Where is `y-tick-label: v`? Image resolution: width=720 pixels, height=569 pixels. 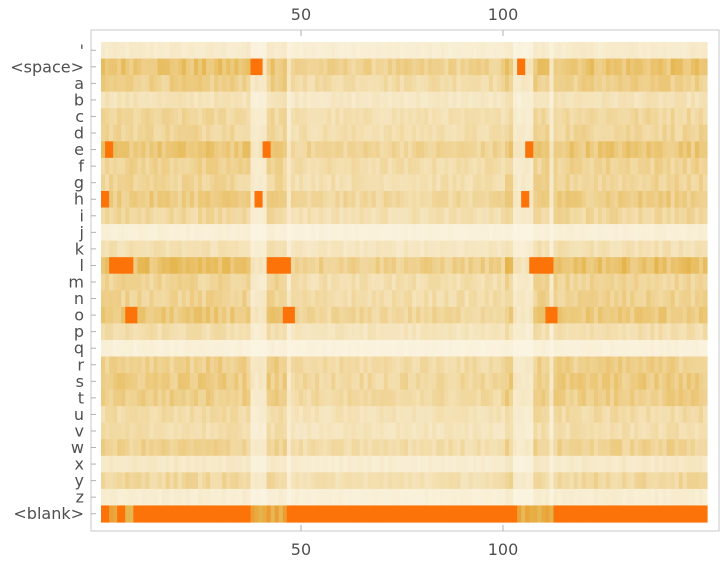 y-tick-label: v is located at coordinates (79, 430).